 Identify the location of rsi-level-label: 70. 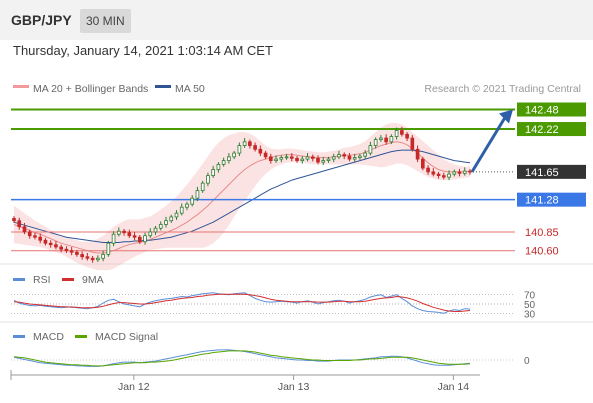
(530, 296).